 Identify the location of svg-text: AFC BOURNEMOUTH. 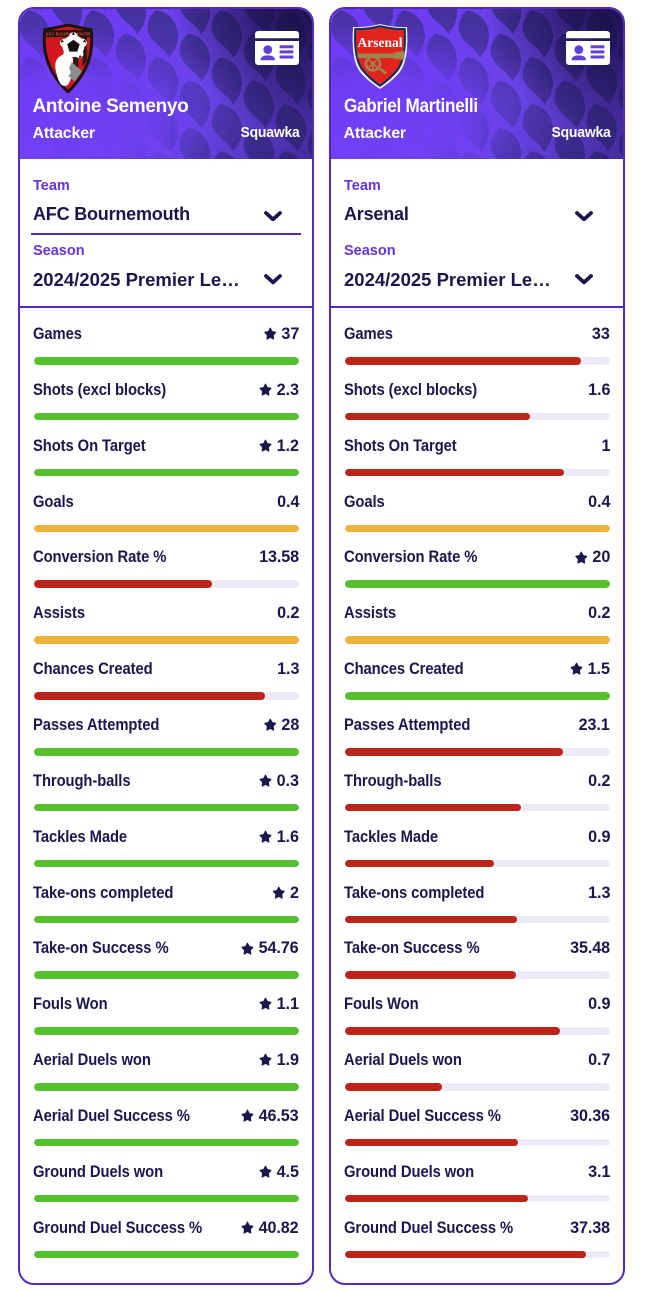
(67, 33).